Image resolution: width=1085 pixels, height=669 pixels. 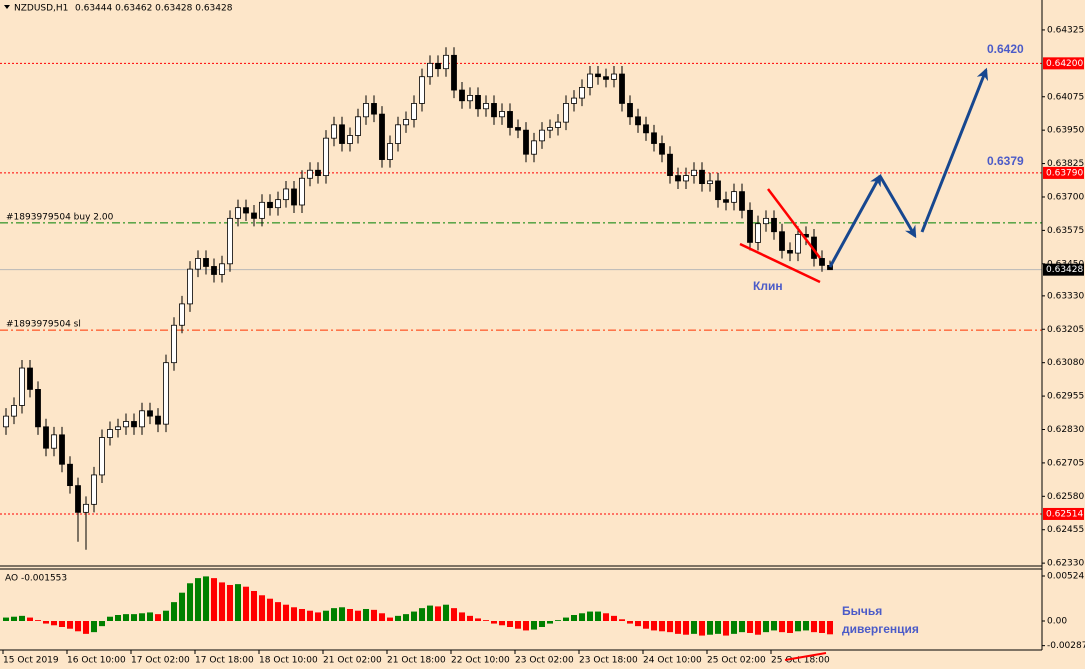 I want to click on price-label: 0.62514, so click(x=1064, y=514).